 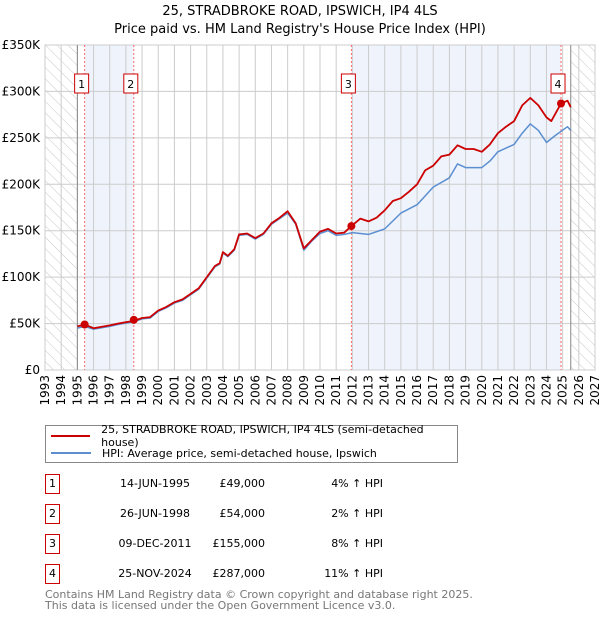 What do you see at coordinates (45, 390) in the screenshot?
I see `x-tick-label: 1993` at bounding box center [45, 390].